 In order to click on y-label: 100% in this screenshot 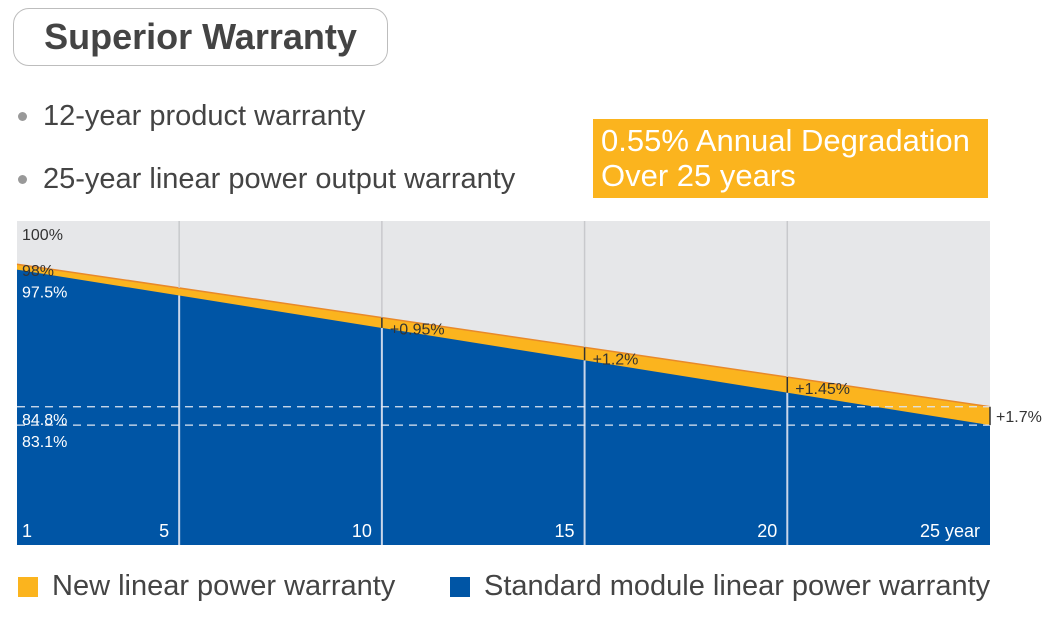, I will do `click(42, 235)`.